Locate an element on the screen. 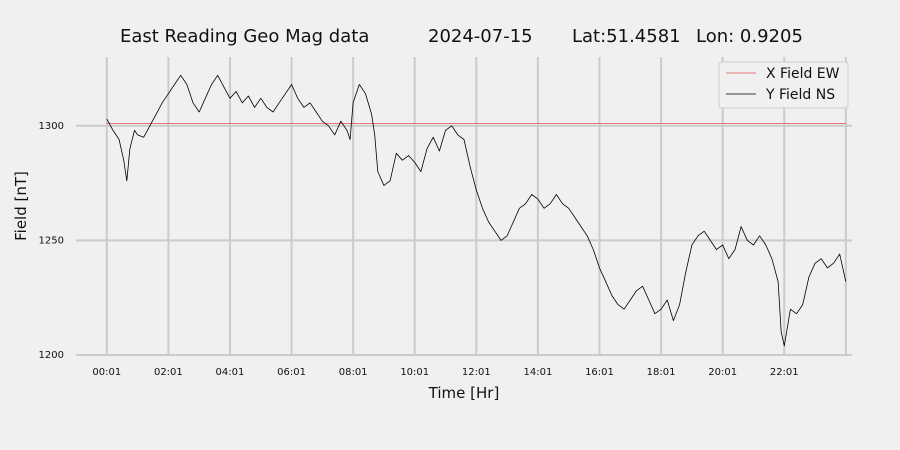  chart-title-name: East Reading Geo Mag data is located at coordinates (244, 36).